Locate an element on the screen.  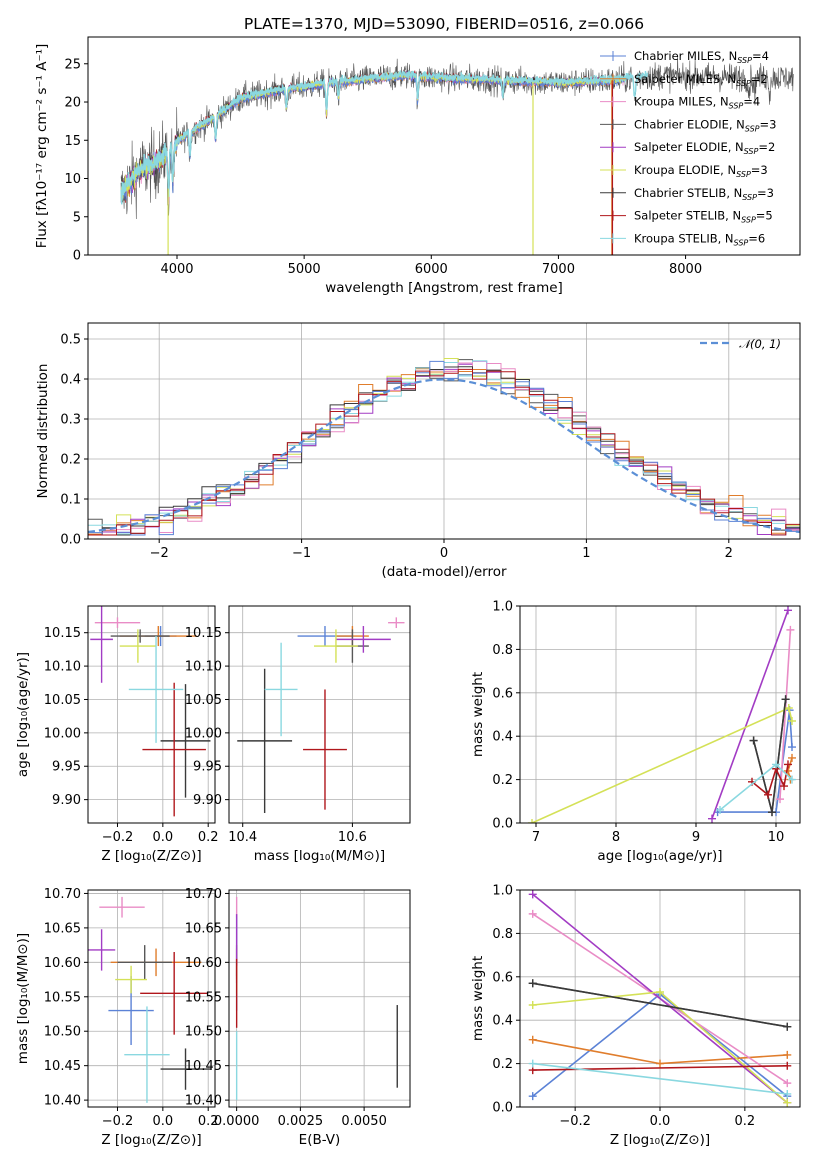
age-vs-Z-ytick-label: 9.95 is located at coordinates (66, 767).